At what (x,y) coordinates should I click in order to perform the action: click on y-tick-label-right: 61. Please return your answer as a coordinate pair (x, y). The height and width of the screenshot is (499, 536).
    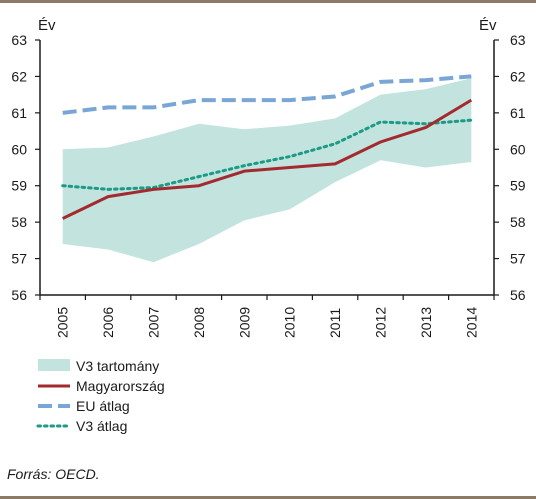
    Looking at the image, I should click on (518, 113).